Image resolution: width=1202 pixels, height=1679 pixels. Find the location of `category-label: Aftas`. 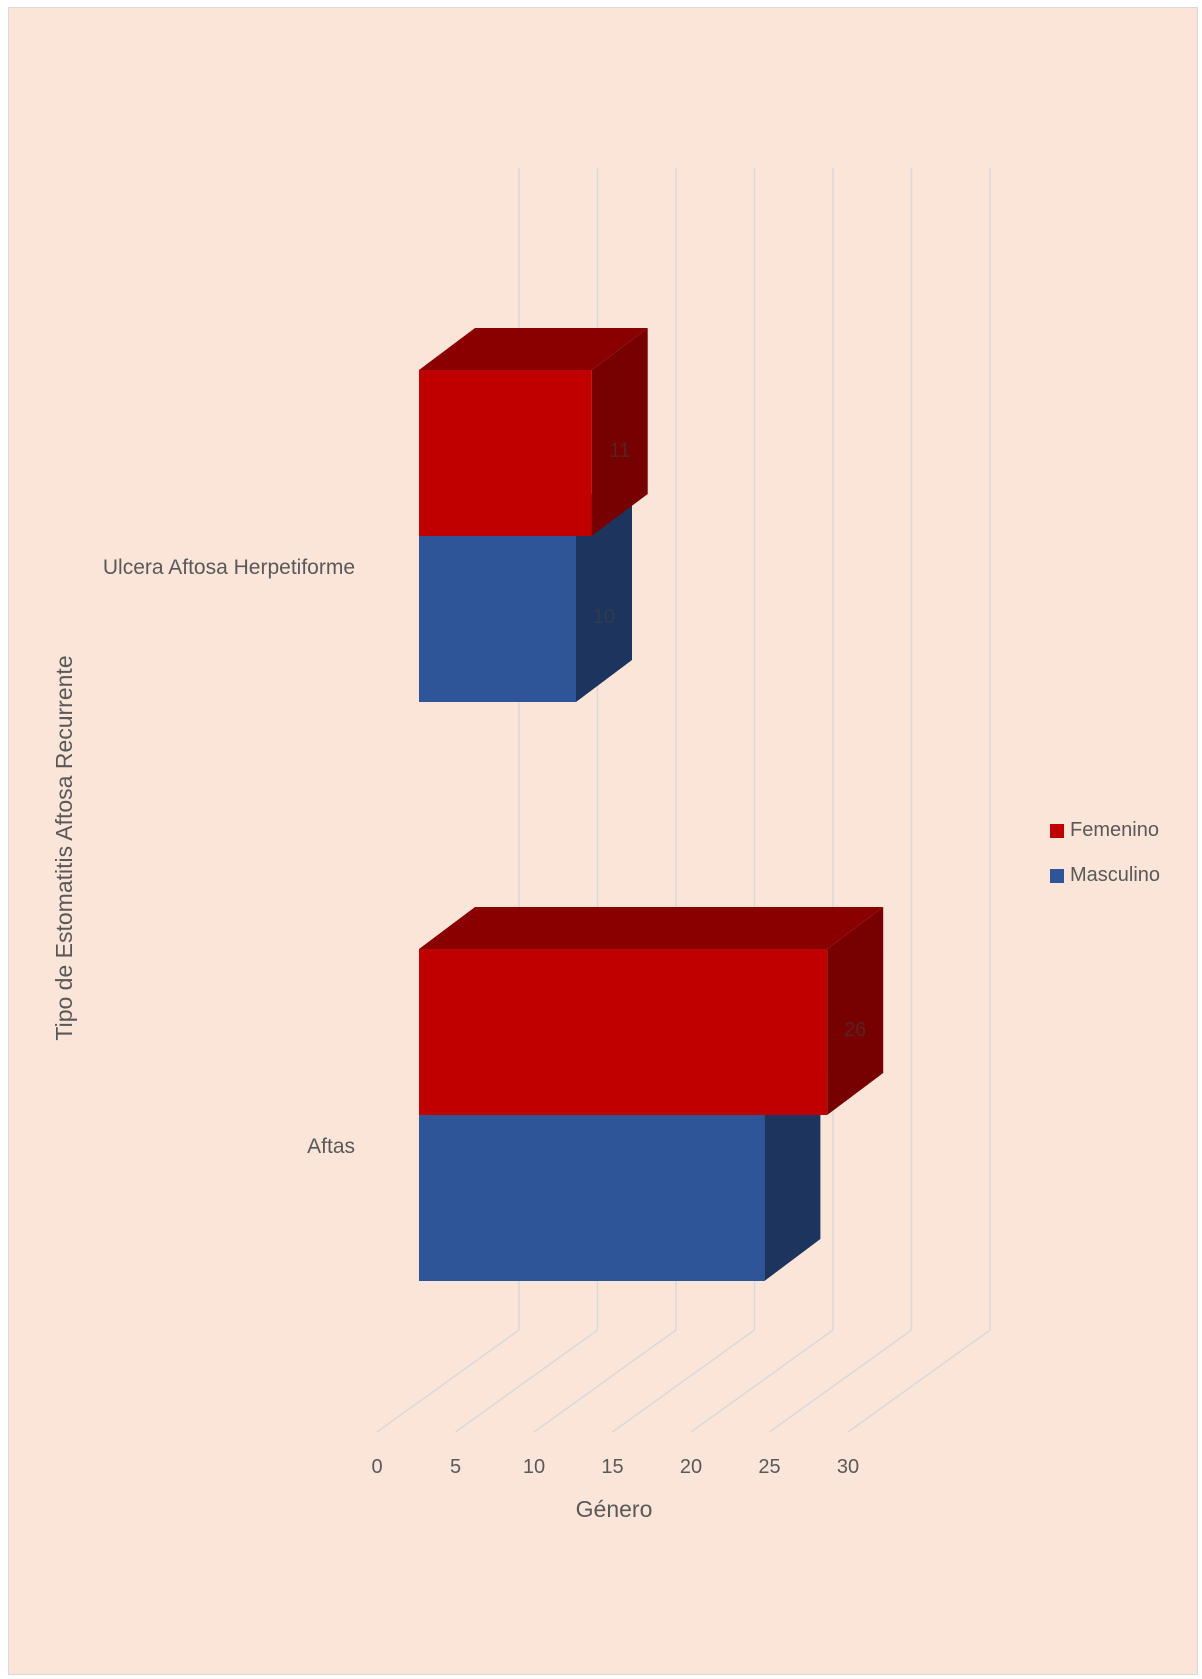

category-label: Aftas is located at coordinates (331, 1146).